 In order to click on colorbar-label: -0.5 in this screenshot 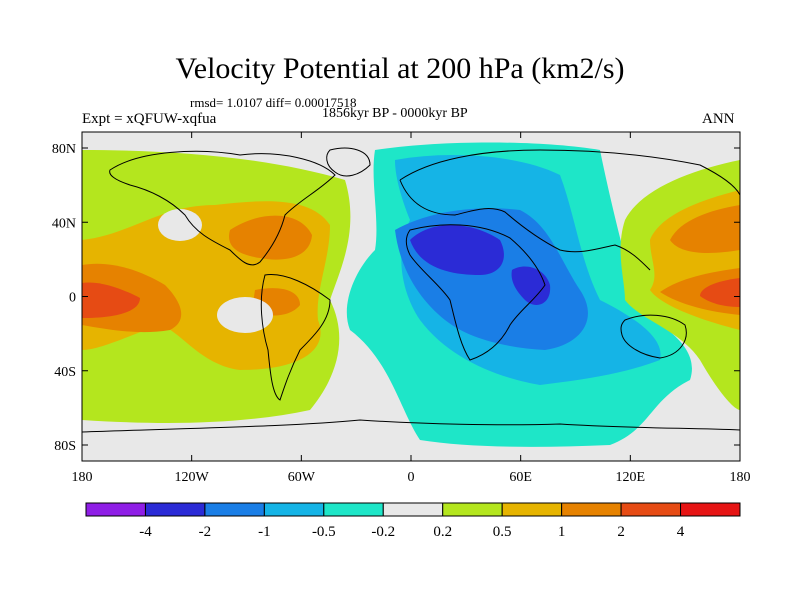, I will do `click(324, 532)`.